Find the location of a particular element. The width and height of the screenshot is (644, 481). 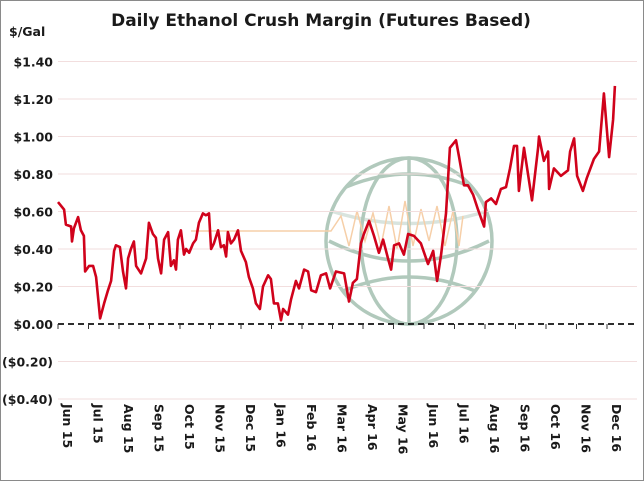

x-tick-label: Jun 15 is located at coordinates (67, 425).